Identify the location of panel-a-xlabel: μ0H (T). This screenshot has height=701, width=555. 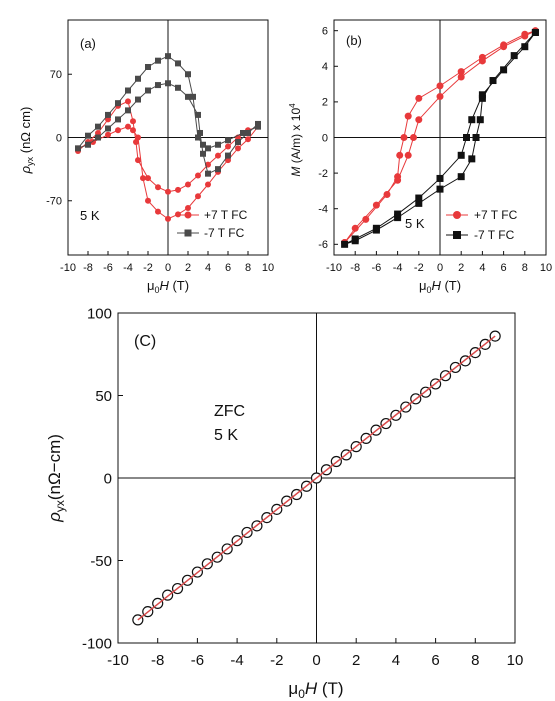
(168, 286).